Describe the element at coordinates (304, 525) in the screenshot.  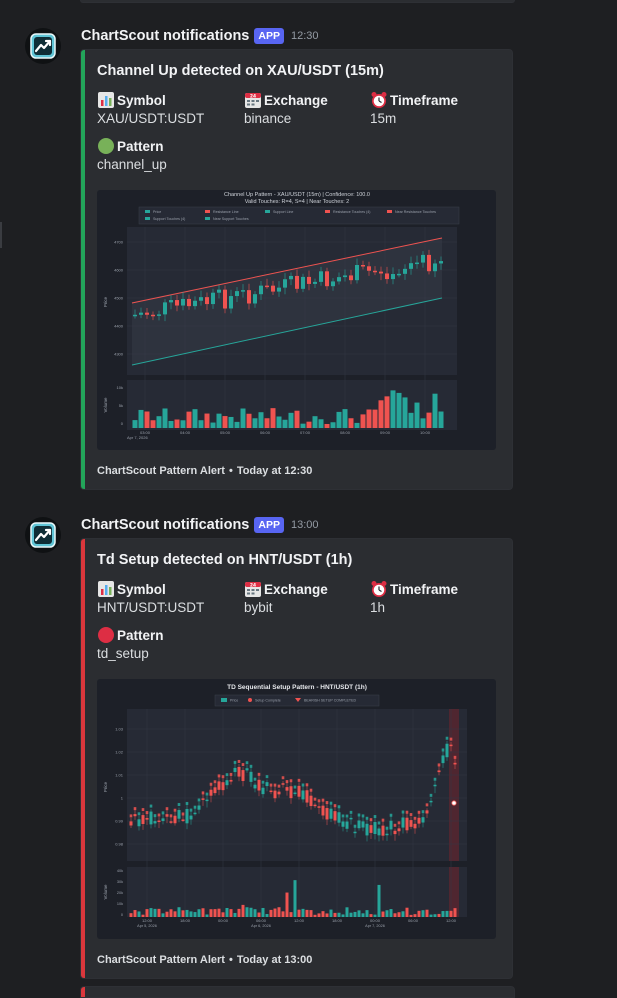
I see `timestamp: 13:00` at that location.